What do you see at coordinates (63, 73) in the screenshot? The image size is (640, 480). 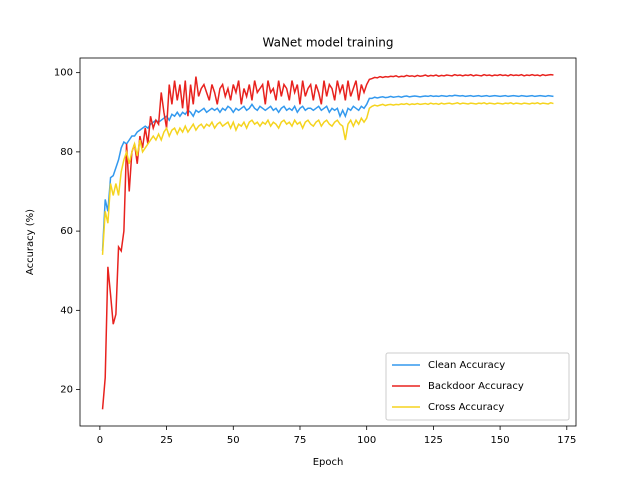 I see `y-tick-label: 100` at bounding box center [63, 73].